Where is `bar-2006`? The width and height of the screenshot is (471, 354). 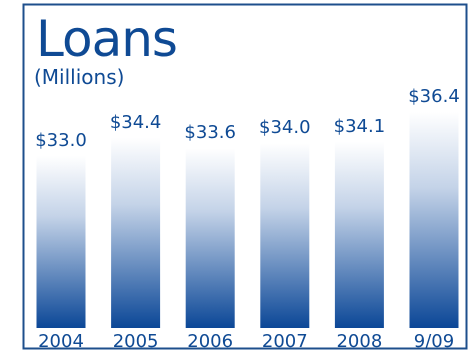
bar-2006 is located at coordinates (210, 238).